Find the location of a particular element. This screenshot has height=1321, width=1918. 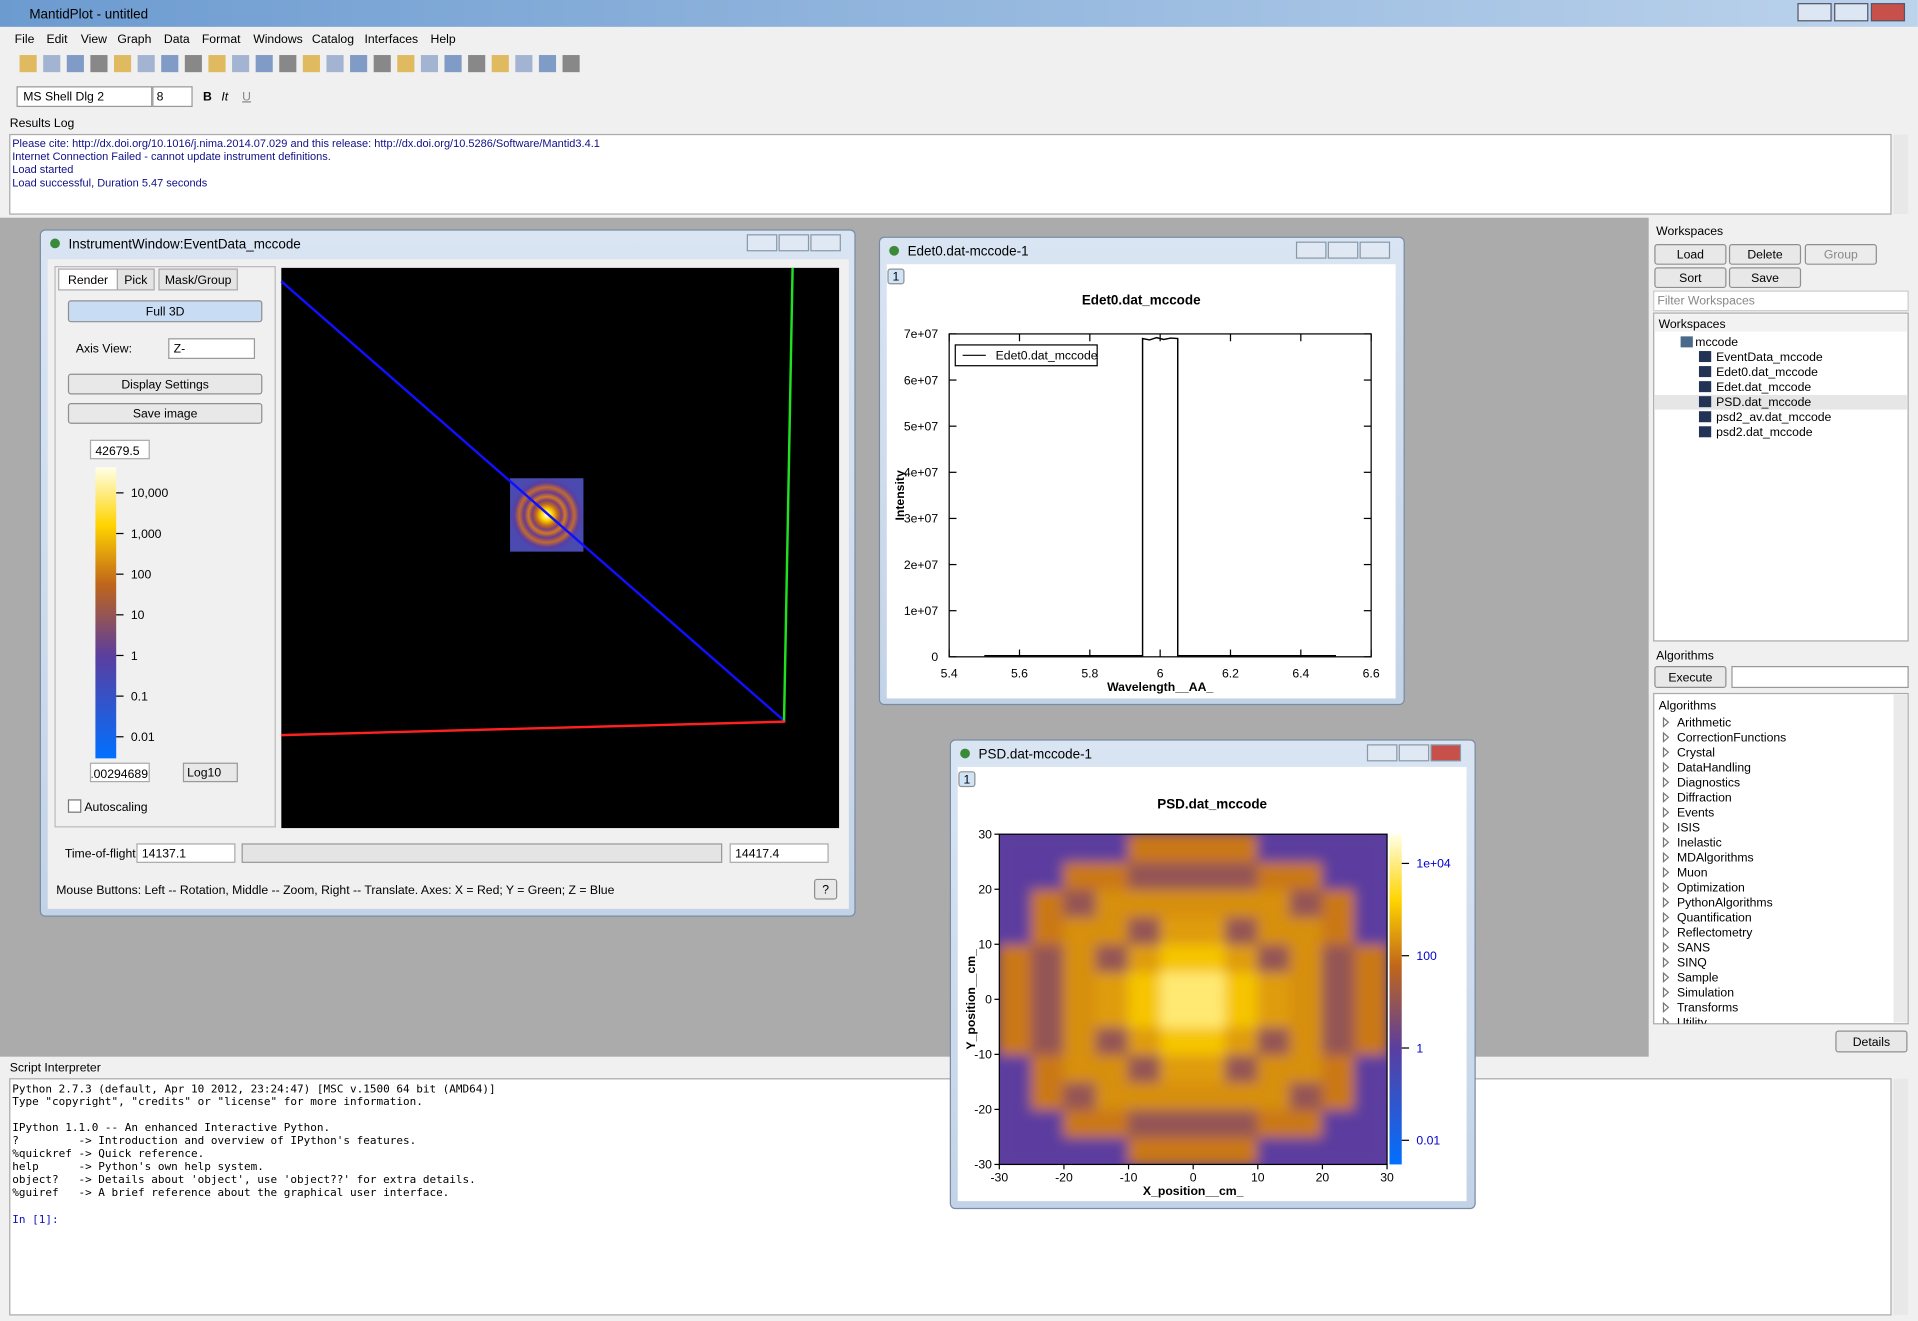

axis-view-combo is located at coordinates (212, 348).